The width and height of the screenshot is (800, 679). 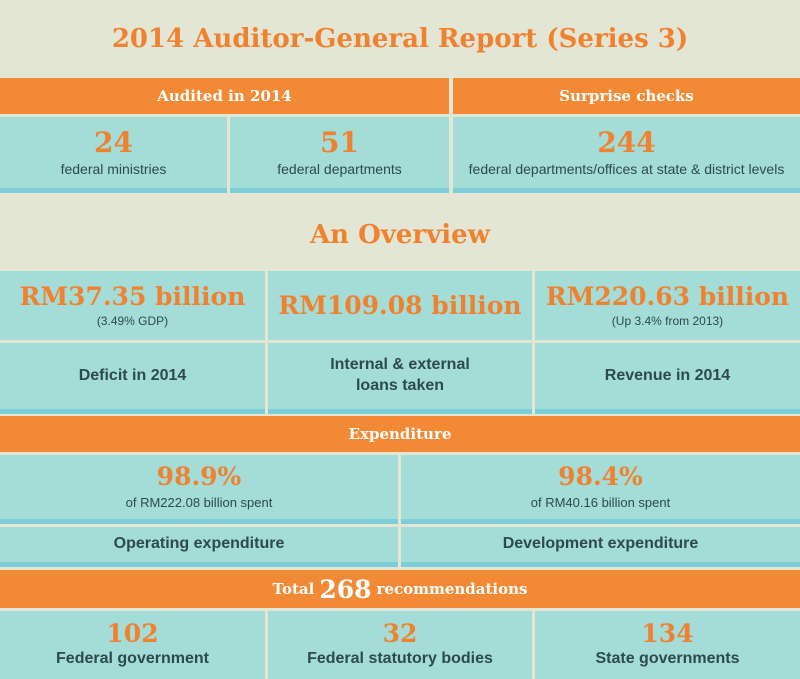 What do you see at coordinates (199, 502) in the screenshot?
I see `operating-sub: of RM222.08 billion spent` at bounding box center [199, 502].